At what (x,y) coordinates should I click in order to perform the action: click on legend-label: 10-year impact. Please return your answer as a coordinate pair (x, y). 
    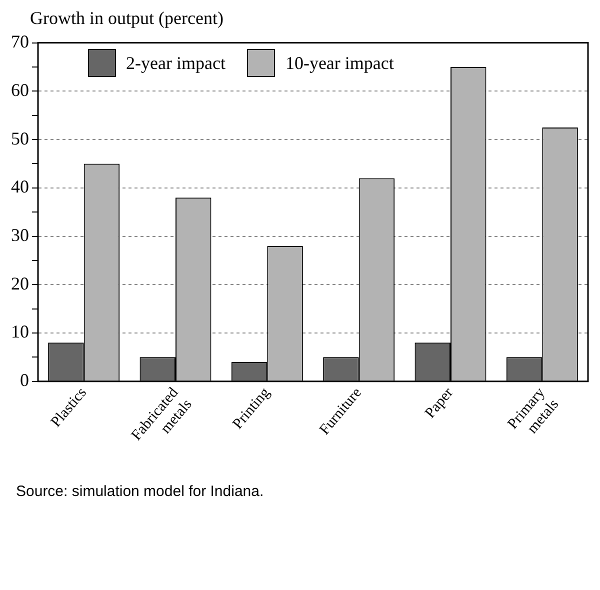
    Looking at the image, I should click on (339, 63).